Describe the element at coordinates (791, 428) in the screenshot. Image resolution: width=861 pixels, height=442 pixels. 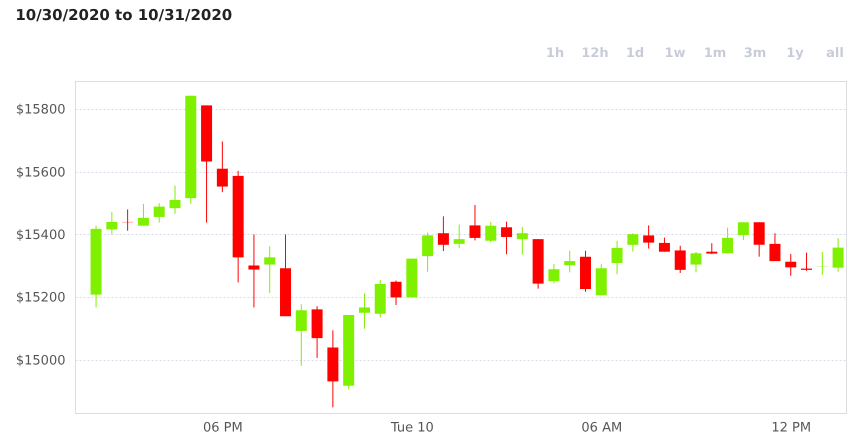
I see `x-tick-label: 12 PM` at that location.